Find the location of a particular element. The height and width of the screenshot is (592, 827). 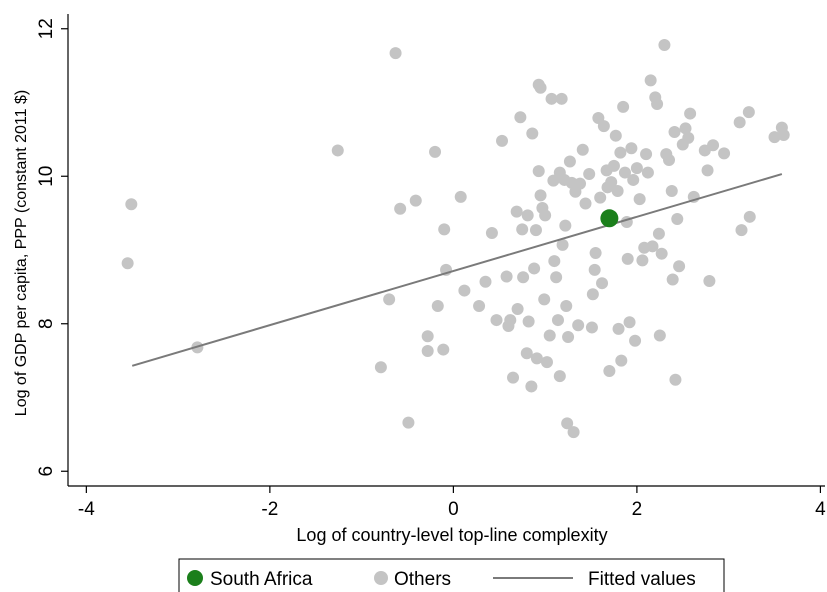

legend-south-africa-label: South Africa is located at coordinates (261, 579).